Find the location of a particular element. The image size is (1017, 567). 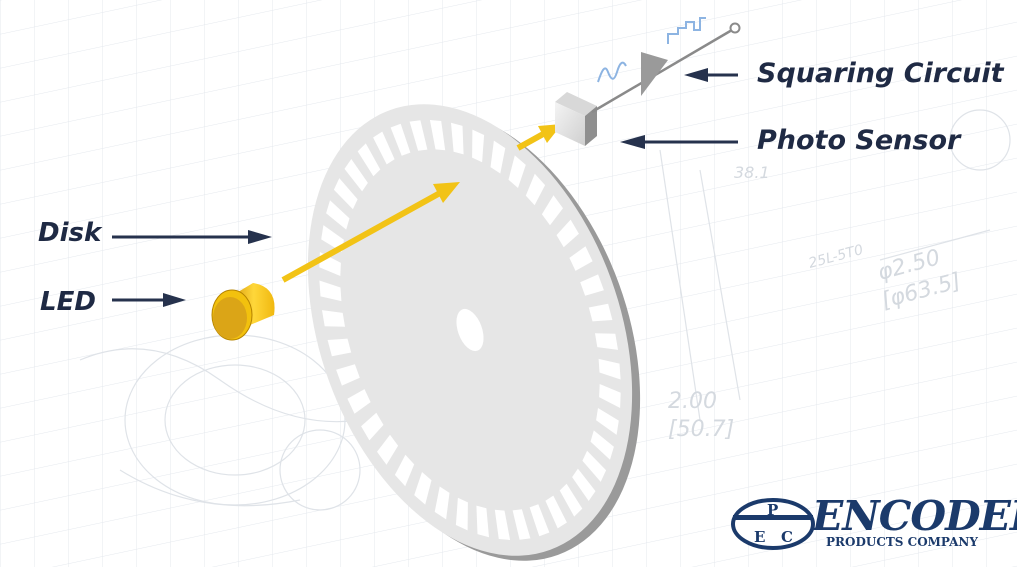

led-front-shade is located at coordinates (230, 318).